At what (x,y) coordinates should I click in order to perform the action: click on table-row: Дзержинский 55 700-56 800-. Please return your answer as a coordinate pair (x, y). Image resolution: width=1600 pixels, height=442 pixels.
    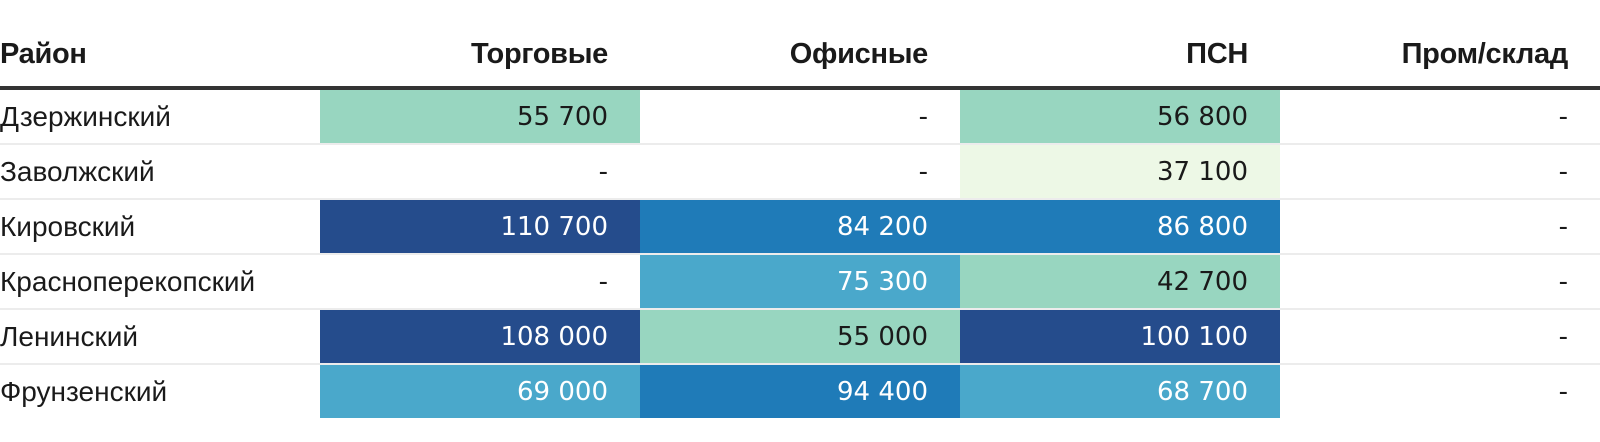
    Looking at the image, I should click on (800, 116).